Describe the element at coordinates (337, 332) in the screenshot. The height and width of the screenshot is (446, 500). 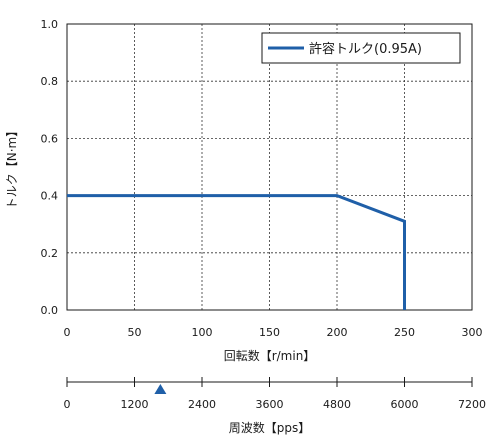
I see `x-tick-label: 200` at that location.